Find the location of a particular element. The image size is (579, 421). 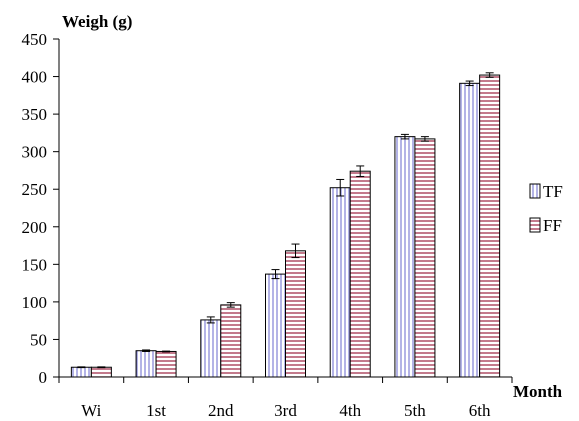

x-tick-label: 2nd is located at coordinates (221, 410).